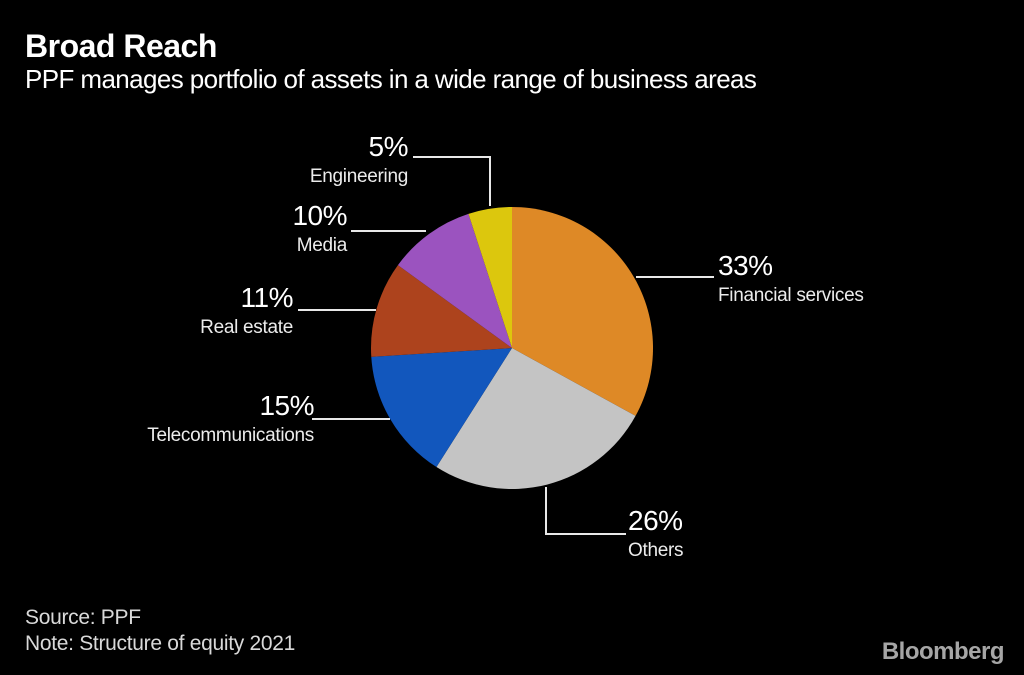 This screenshot has width=1024, height=675. Describe the element at coordinates (452, 181) in the screenshot. I see `leader-engineering` at that location.